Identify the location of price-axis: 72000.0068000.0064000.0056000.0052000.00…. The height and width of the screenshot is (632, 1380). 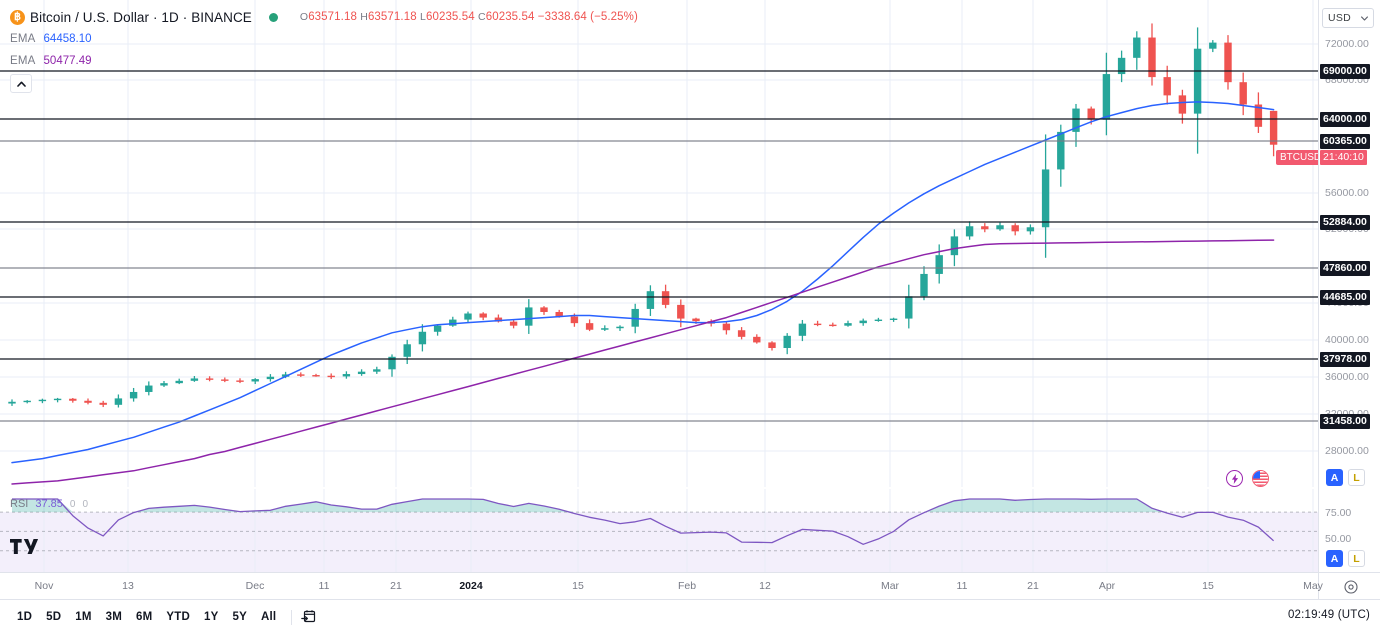
(1349, 286).